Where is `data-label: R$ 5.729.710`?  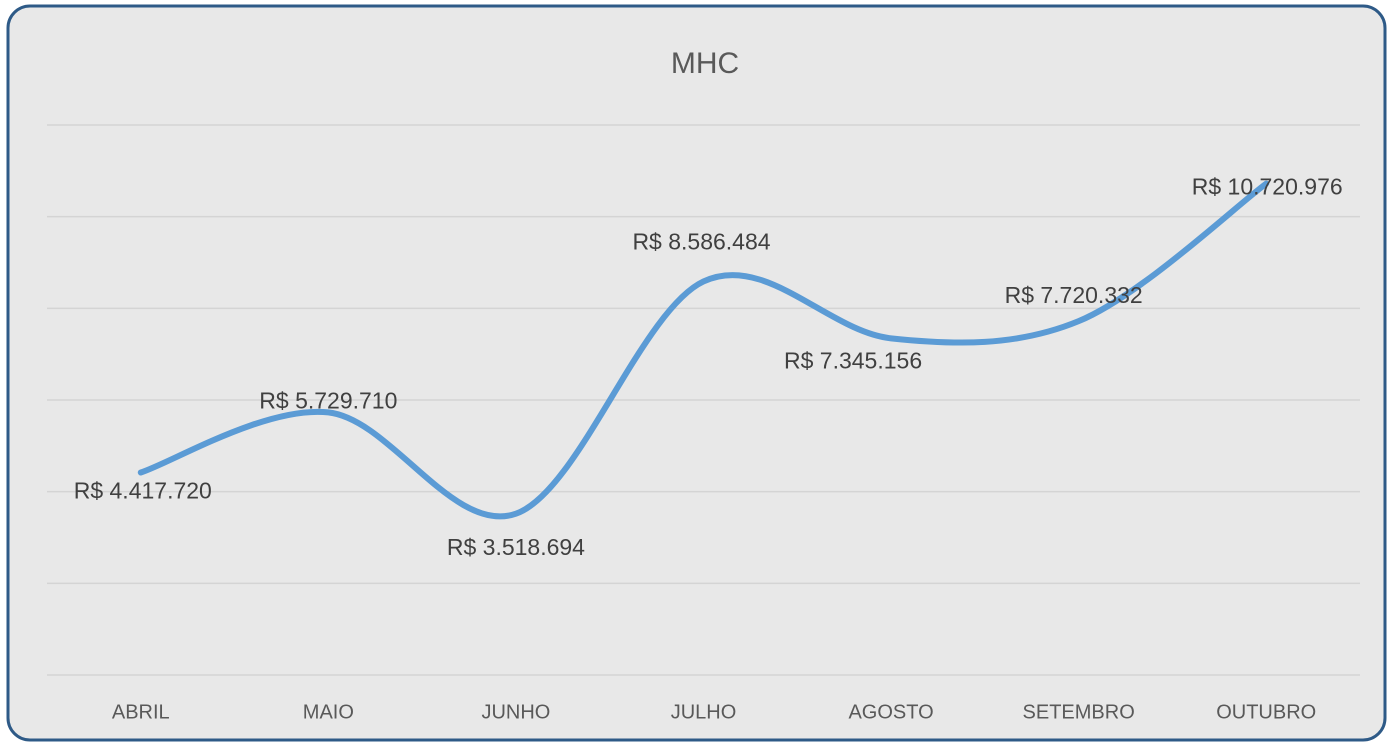 data-label: R$ 5.729.710 is located at coordinates (328, 400).